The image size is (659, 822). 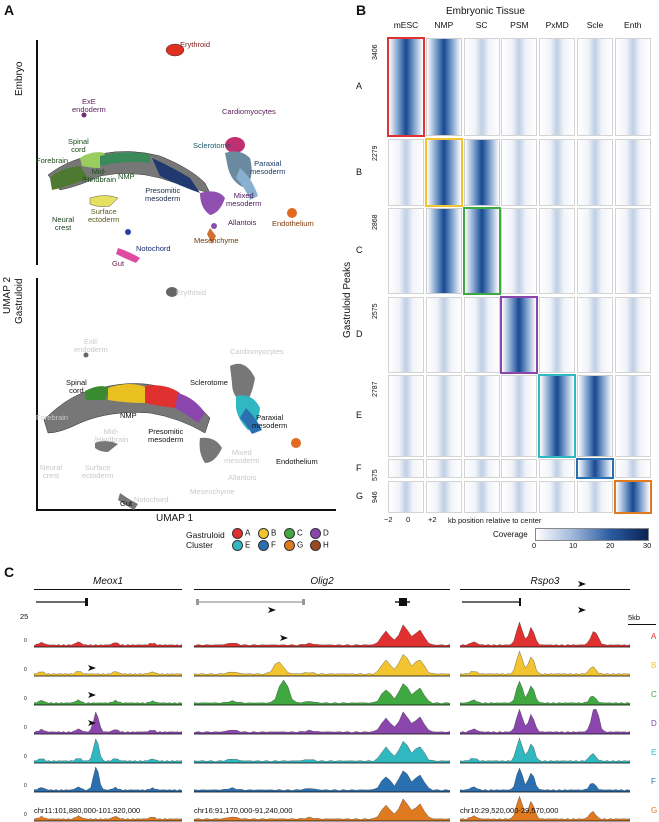 What do you see at coordinates (175, 518) in the screenshot?
I see `umap1-axis-label: UMAP 1` at bounding box center [175, 518].